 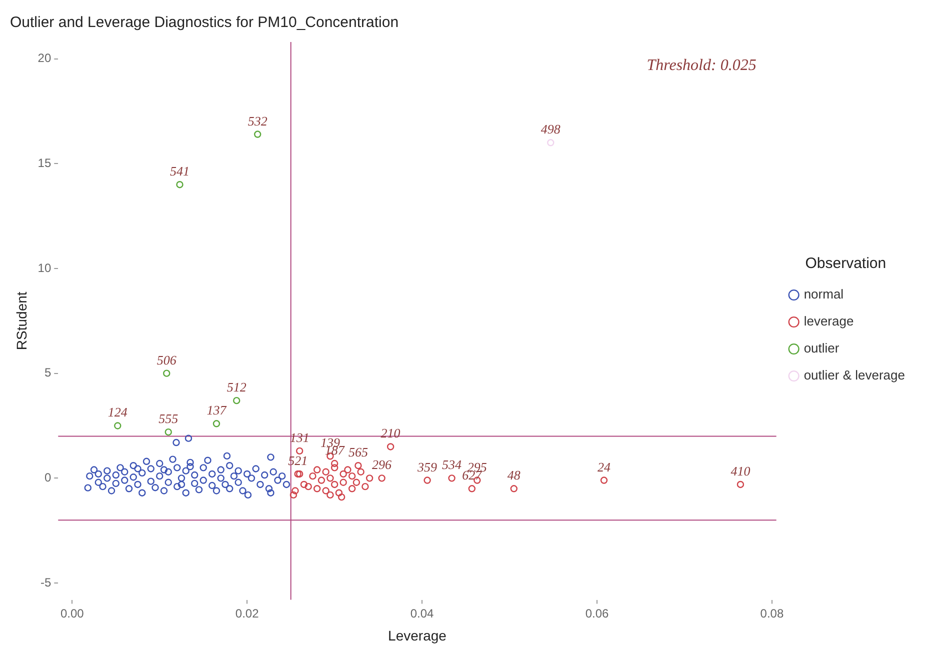 I want to click on legend-title: Observation, so click(x=845, y=263).